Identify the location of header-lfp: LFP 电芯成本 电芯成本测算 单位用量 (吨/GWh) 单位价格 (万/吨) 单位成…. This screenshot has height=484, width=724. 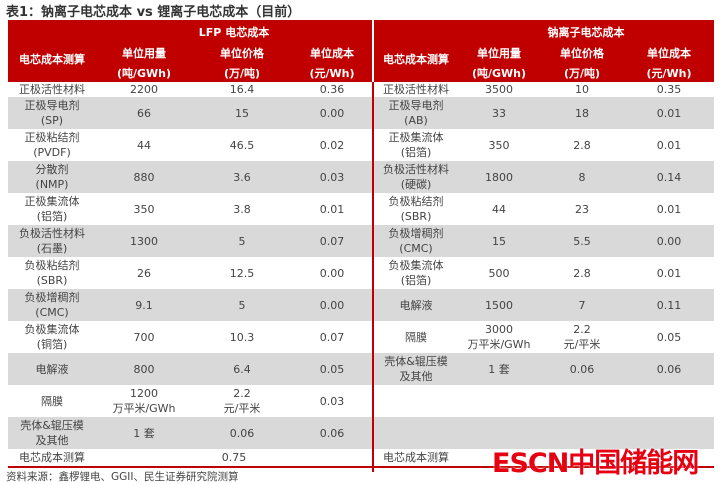
(190, 51).